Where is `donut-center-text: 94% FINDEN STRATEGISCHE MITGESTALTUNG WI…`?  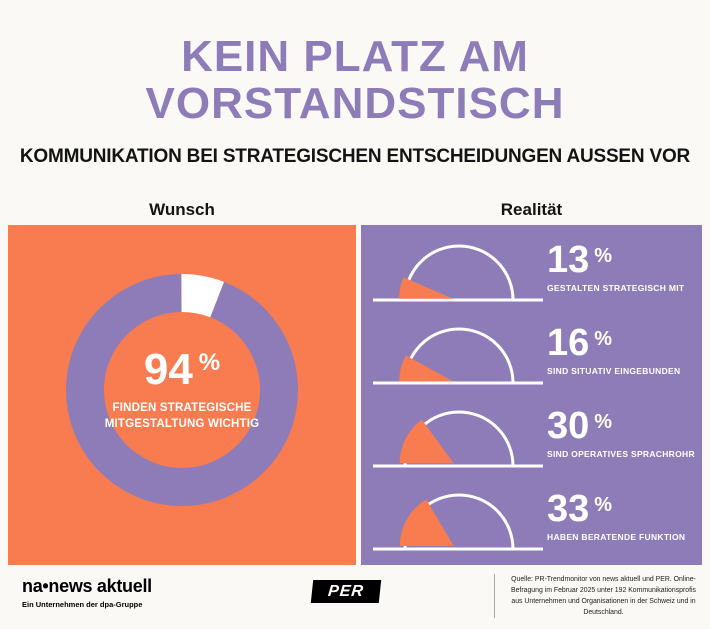 donut-center-text: 94% FINDEN STRATEGISCHE MITGESTALTUNG WI… is located at coordinates (182, 390).